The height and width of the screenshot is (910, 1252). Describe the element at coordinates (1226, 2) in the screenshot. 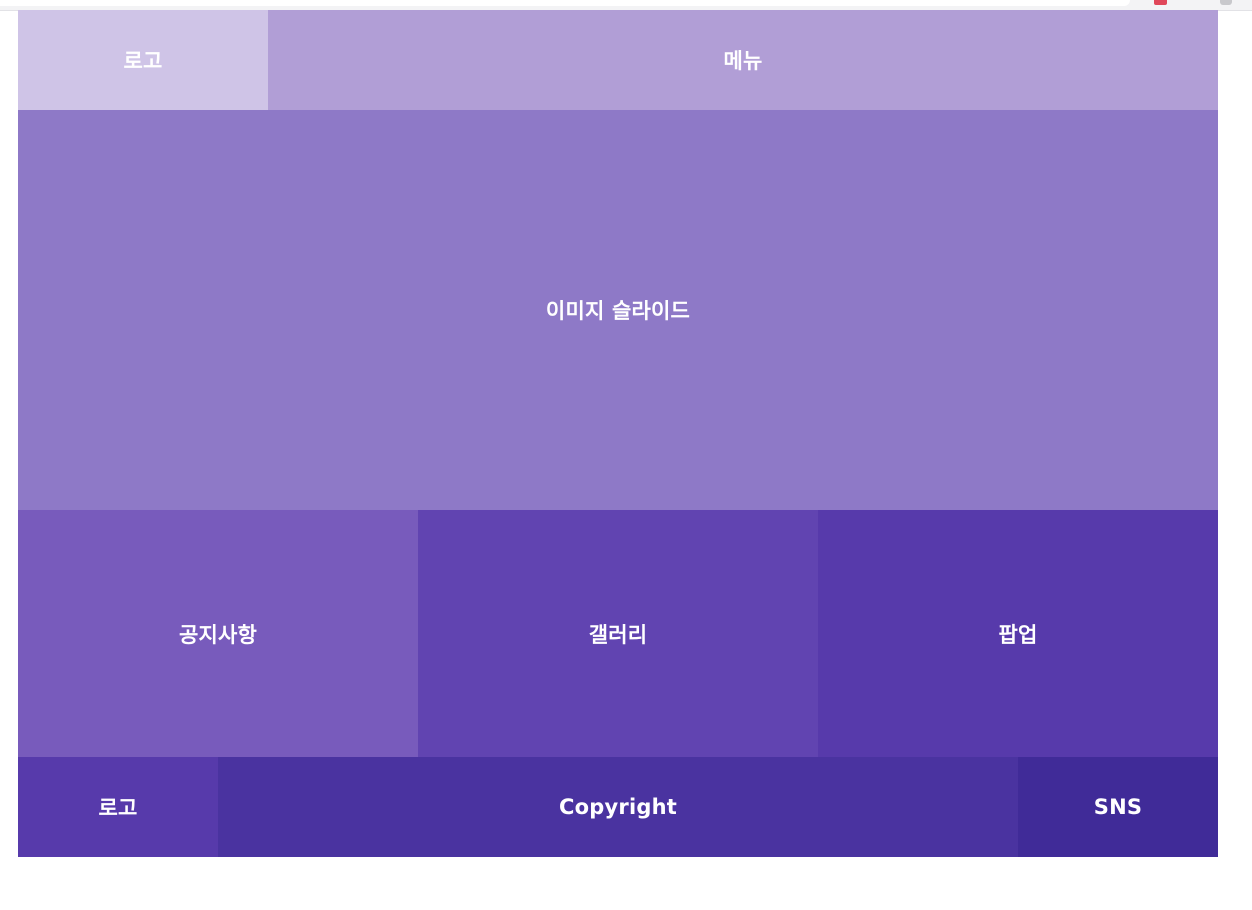

I see `scrollbar-thumb` at that location.